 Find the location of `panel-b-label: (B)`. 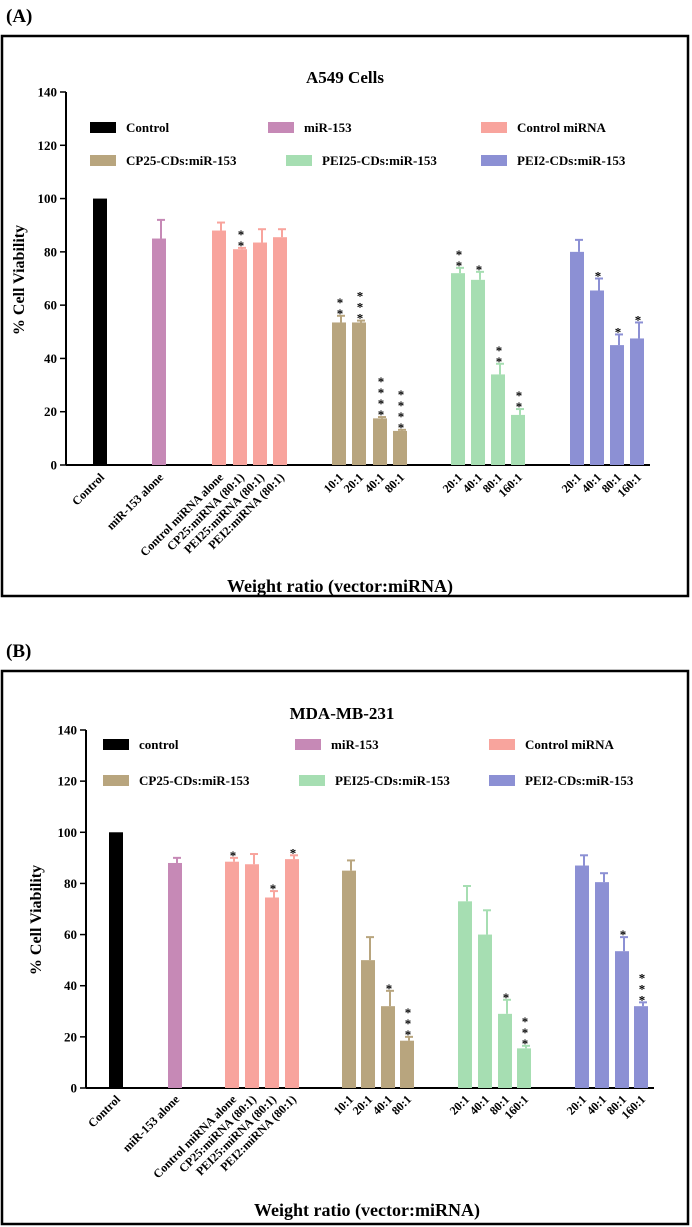

panel-b-label: (B) is located at coordinates (18, 651).